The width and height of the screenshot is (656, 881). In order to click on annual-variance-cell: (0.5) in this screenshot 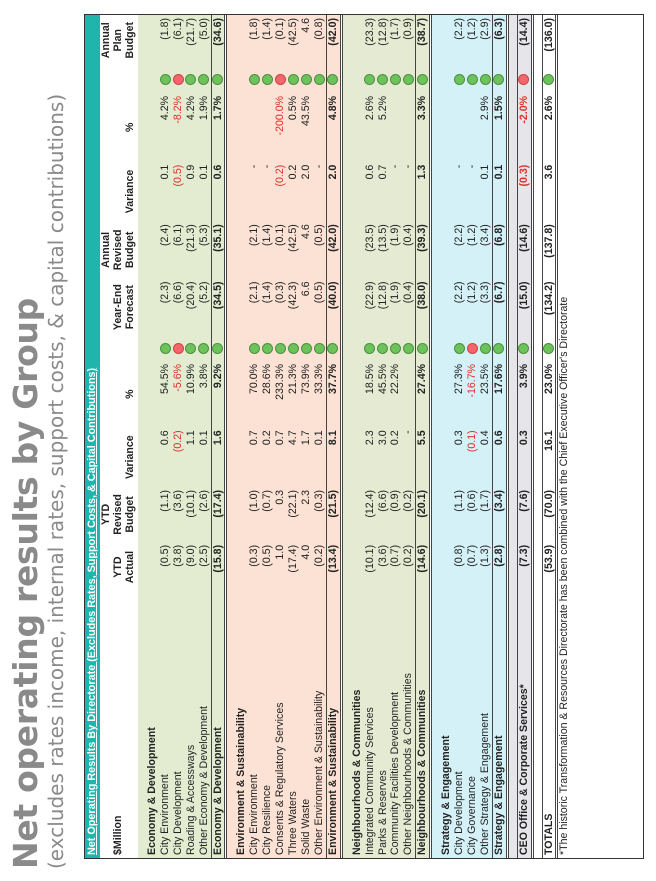, I will do `click(177, 175)`.